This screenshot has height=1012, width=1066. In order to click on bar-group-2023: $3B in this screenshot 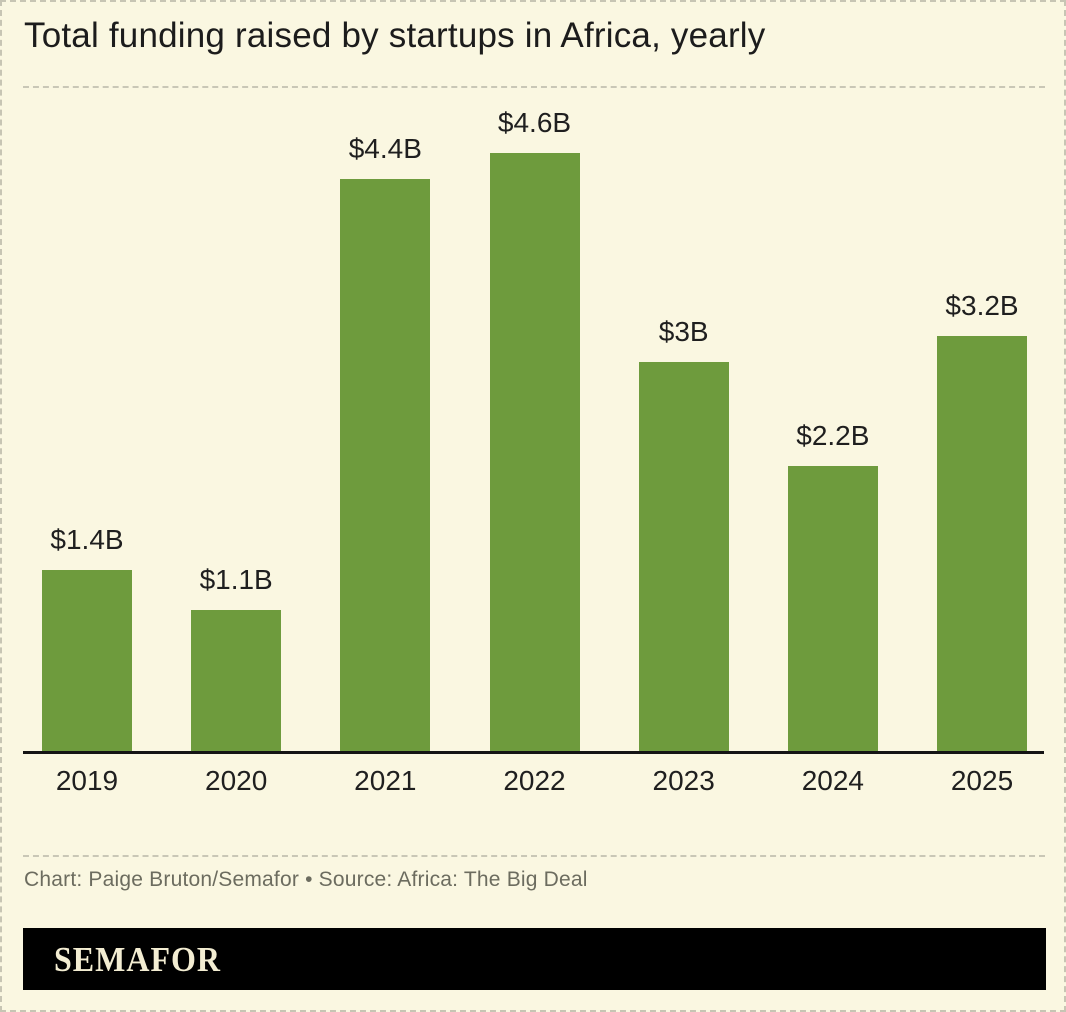, I will do `click(683, 534)`.